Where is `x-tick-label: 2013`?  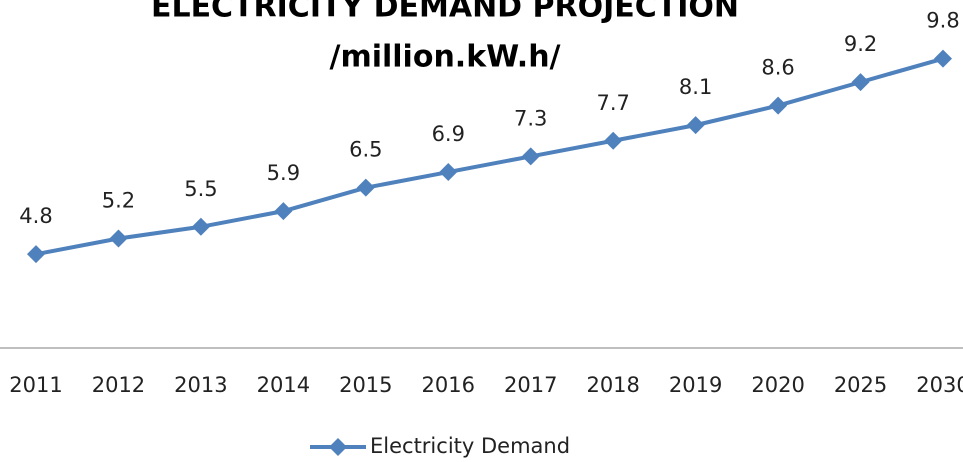
x-tick-label: 2013 is located at coordinates (200, 385).